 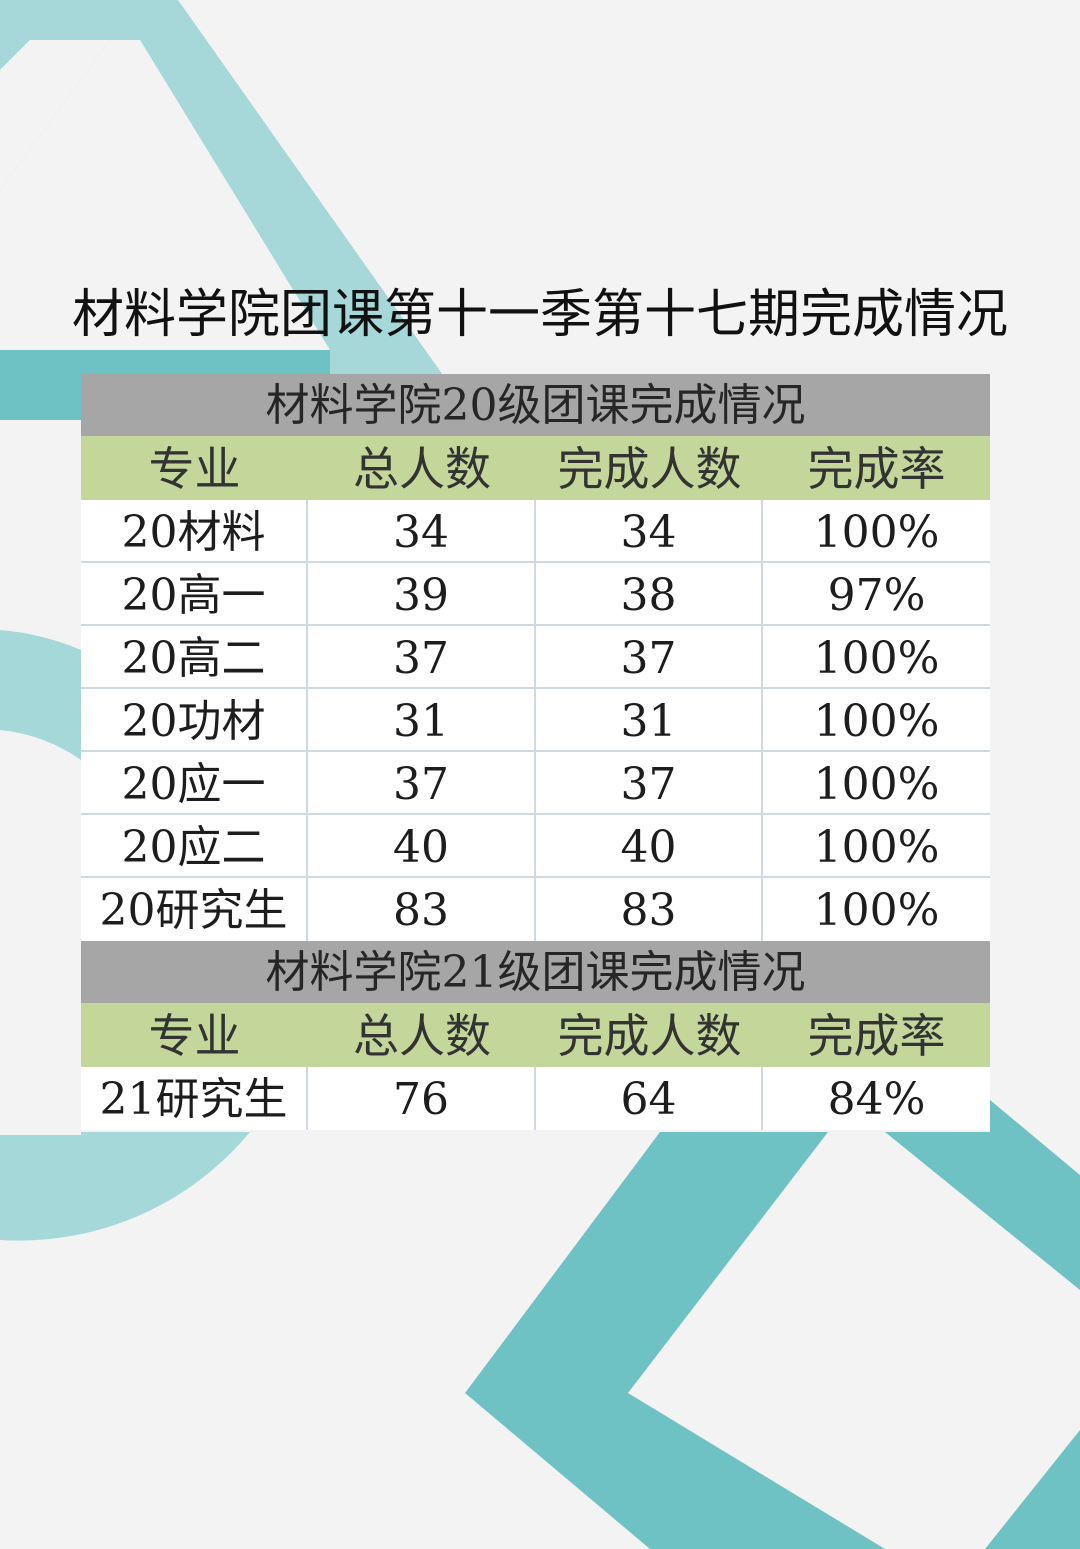 I want to click on cell-major: 20材料, so click(x=194, y=531).